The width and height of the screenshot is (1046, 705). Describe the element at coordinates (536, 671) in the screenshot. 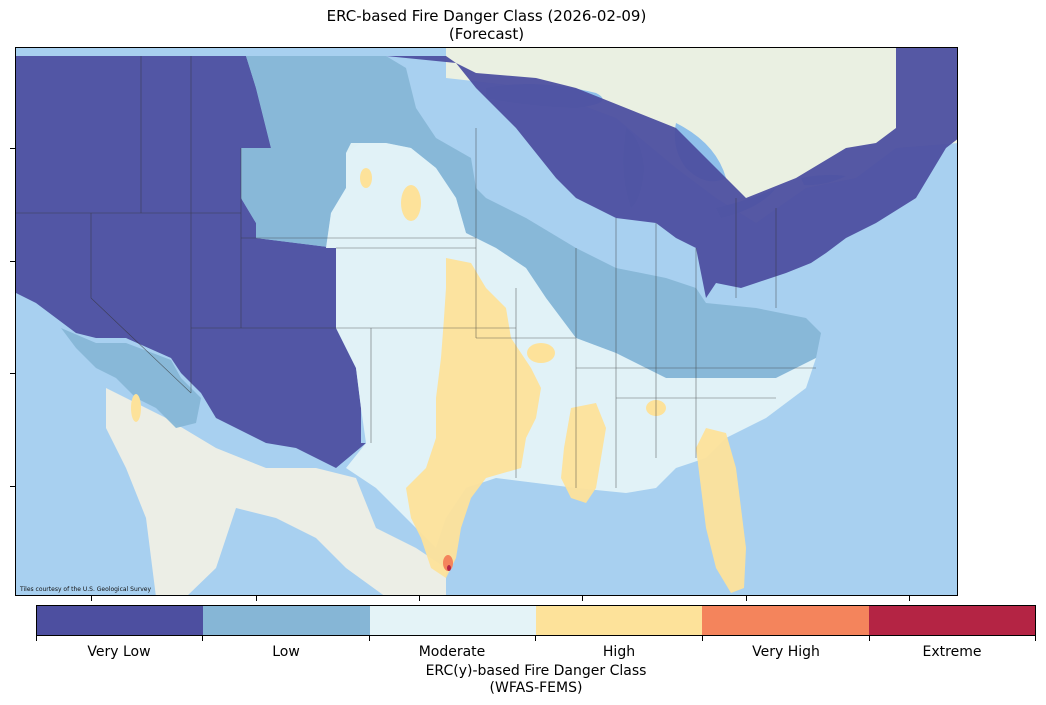

I see `legend-title-line1: ERC(y)-based Fire Danger Class` at that location.